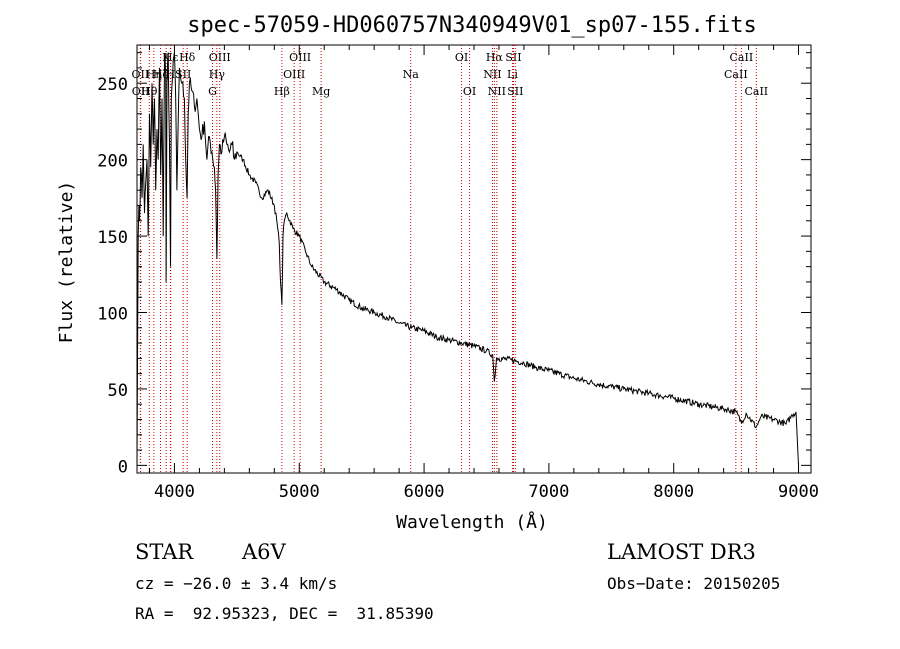 This screenshot has height=649, width=900. What do you see at coordinates (187, 57) in the screenshot?
I see `spectral-line-label: Hδ` at bounding box center [187, 57].